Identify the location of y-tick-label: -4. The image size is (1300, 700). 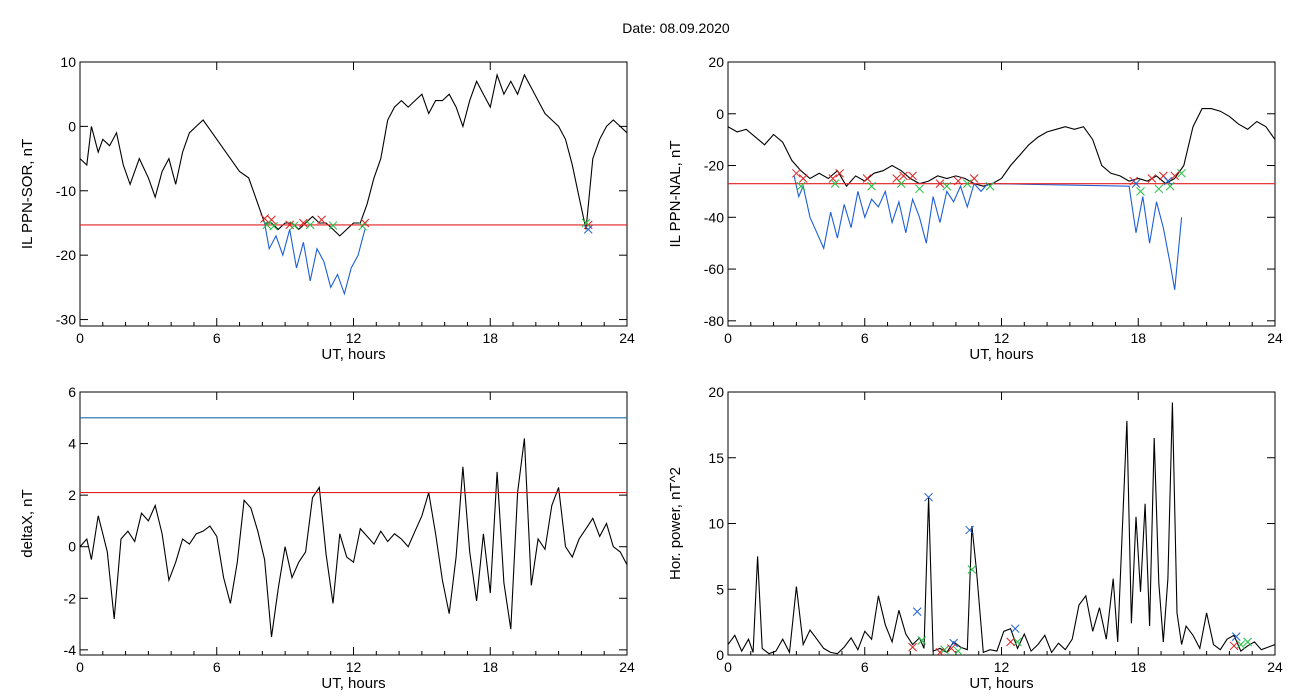
(70, 650).